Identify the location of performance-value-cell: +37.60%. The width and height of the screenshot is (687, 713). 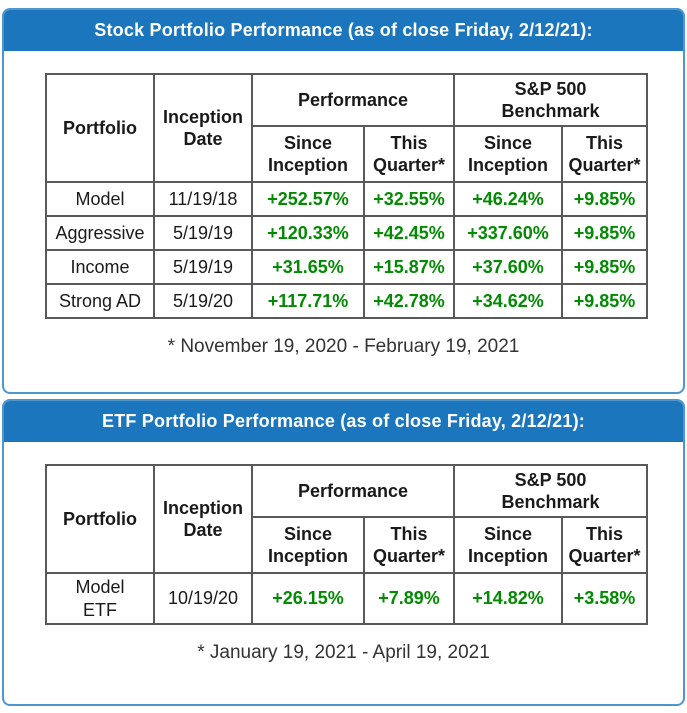
(508, 267).